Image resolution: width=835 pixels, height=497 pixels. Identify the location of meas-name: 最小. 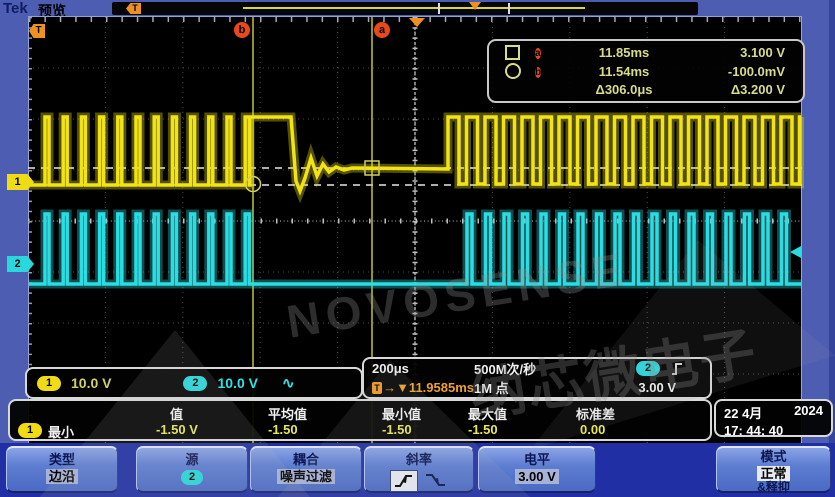
(61, 432).